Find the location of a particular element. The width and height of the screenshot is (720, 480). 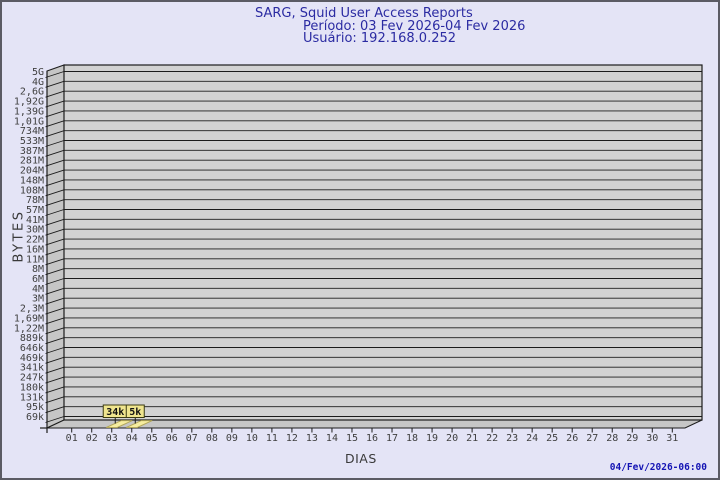

x-tick-label: 10 is located at coordinates (252, 438).